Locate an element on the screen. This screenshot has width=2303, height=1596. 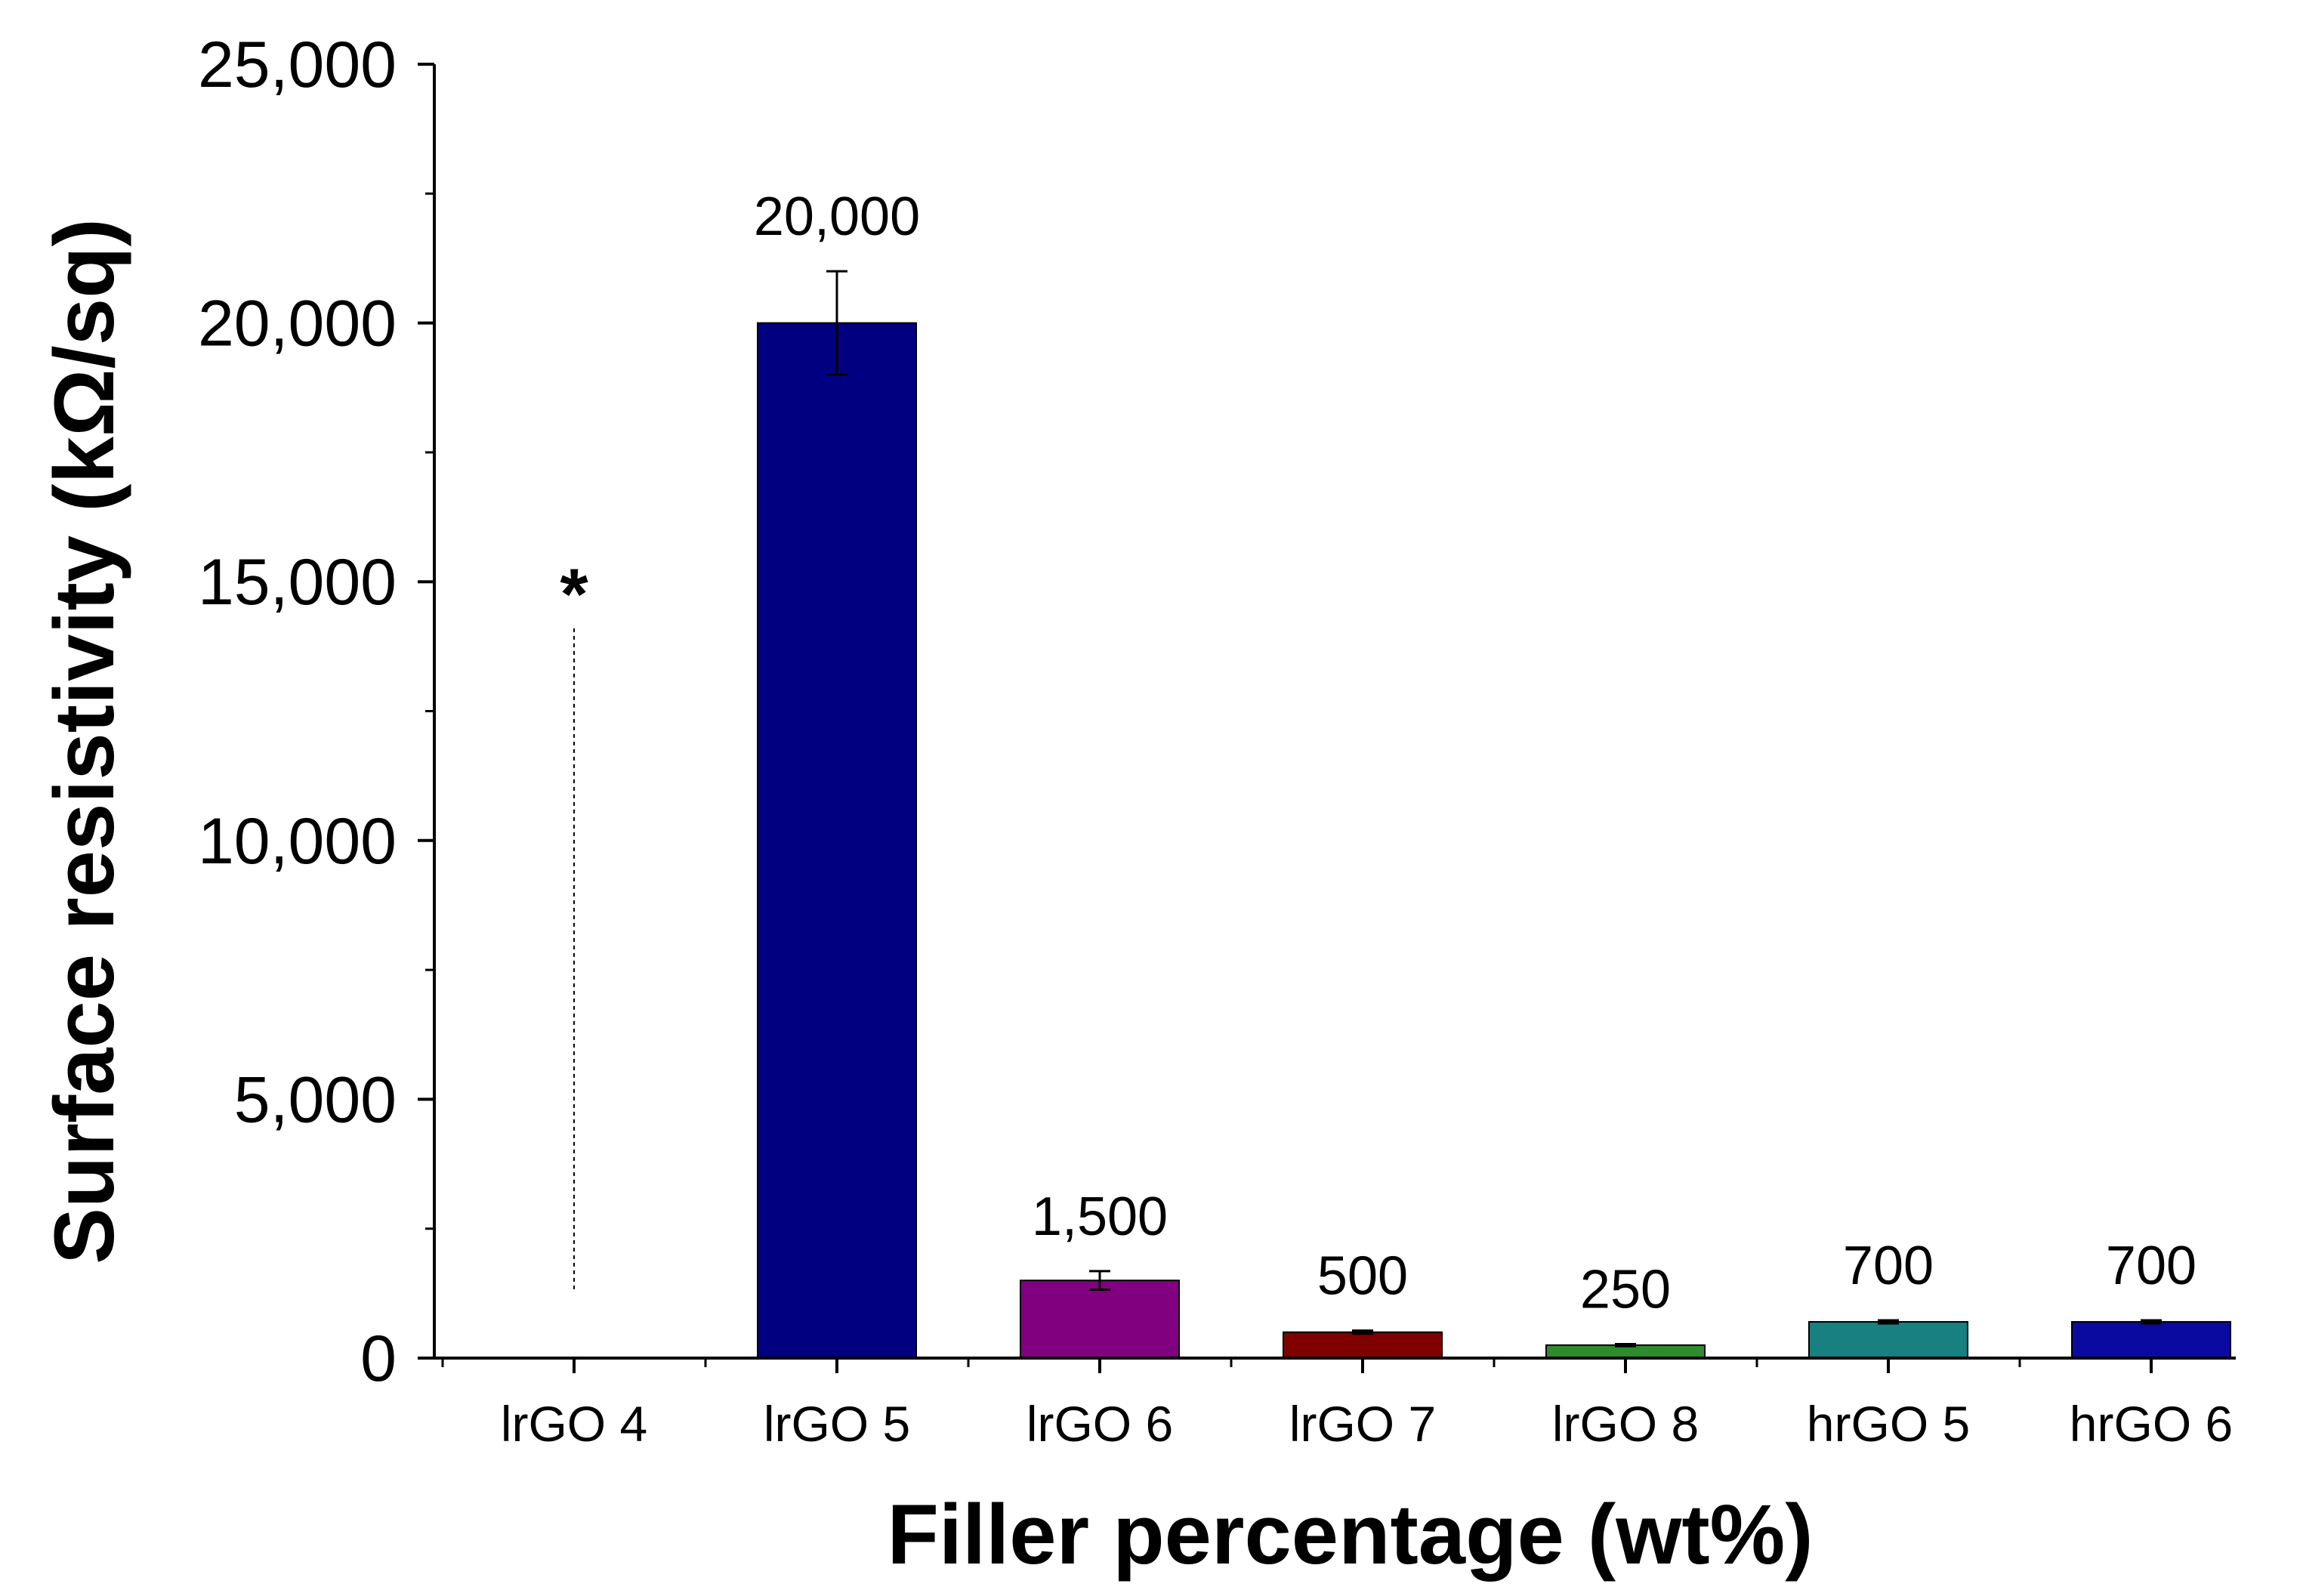
y-tick-label: 5,000 is located at coordinates (315, 1099).